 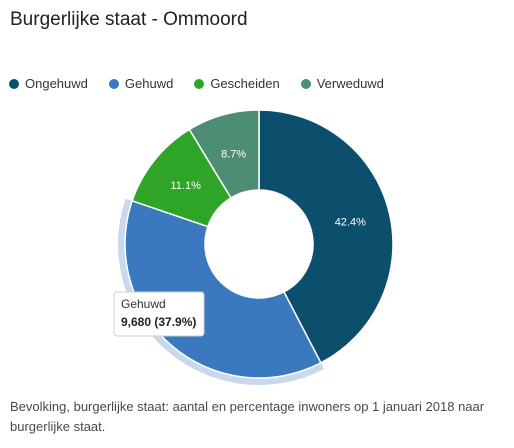 I want to click on legend-marker-gehuwd, so click(x=113, y=83).